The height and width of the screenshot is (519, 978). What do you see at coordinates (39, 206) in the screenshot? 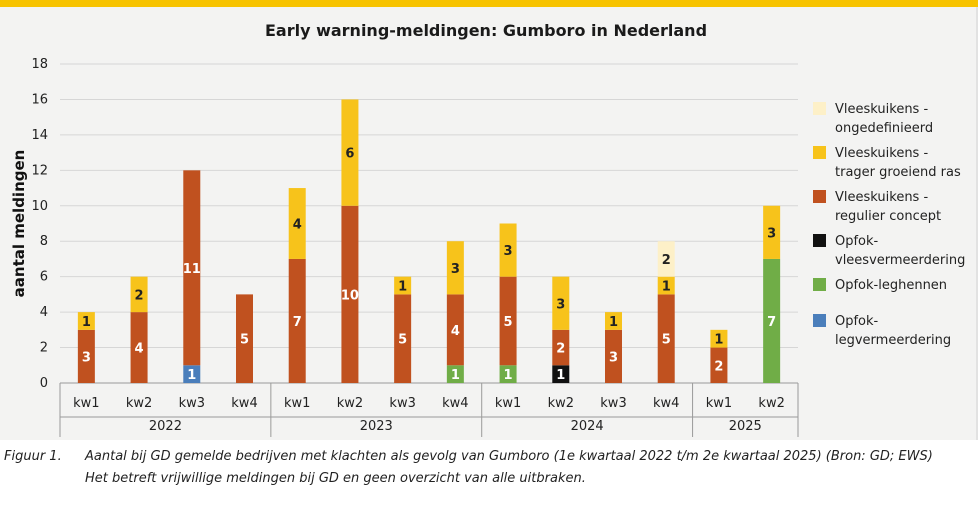
I see `y-tick-label: 10` at bounding box center [39, 206].